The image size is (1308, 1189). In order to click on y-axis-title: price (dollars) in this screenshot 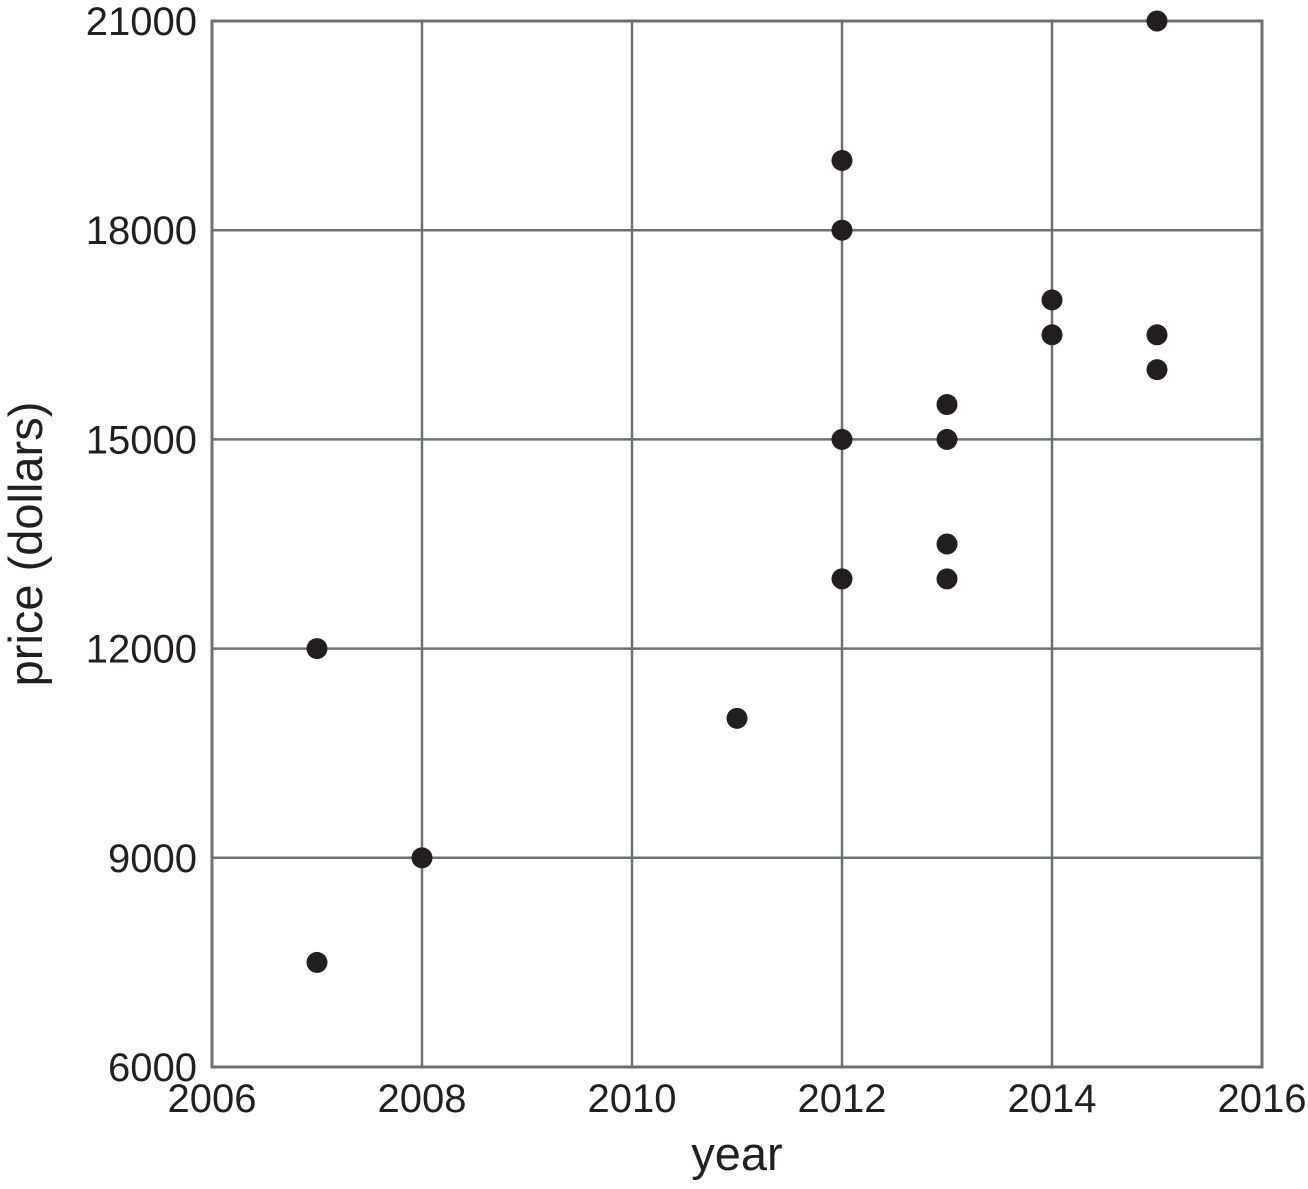, I will do `click(26, 544)`.